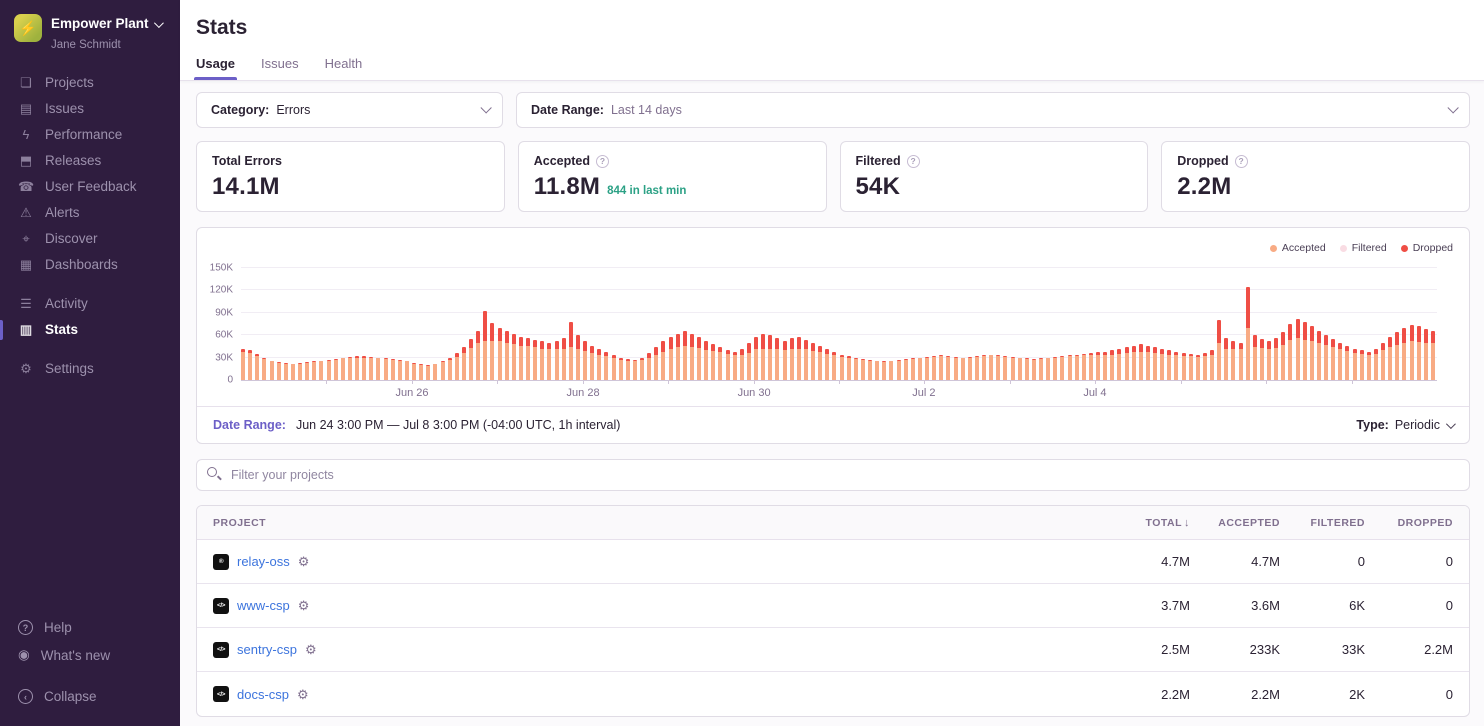  I want to click on sidebar-item-activity: ☰ Activity, so click(90, 304).